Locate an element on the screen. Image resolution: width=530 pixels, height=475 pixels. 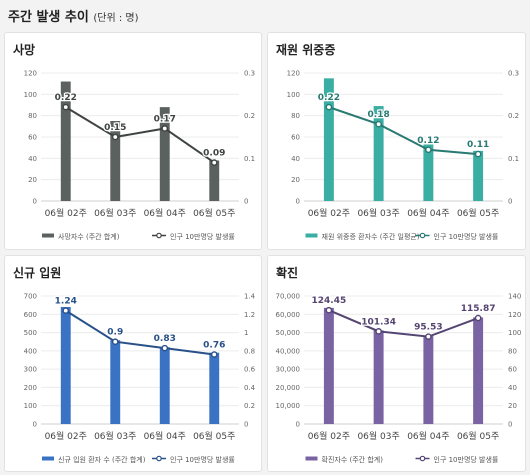
page-unit: (단위 : 명) is located at coordinates (116, 18).